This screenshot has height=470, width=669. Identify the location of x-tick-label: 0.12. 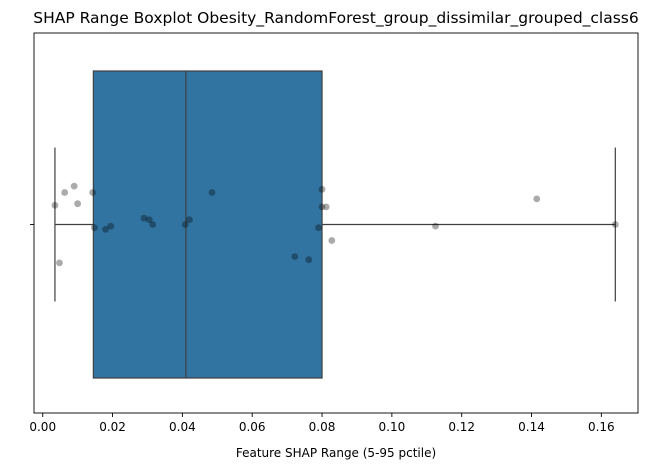
(461, 427).